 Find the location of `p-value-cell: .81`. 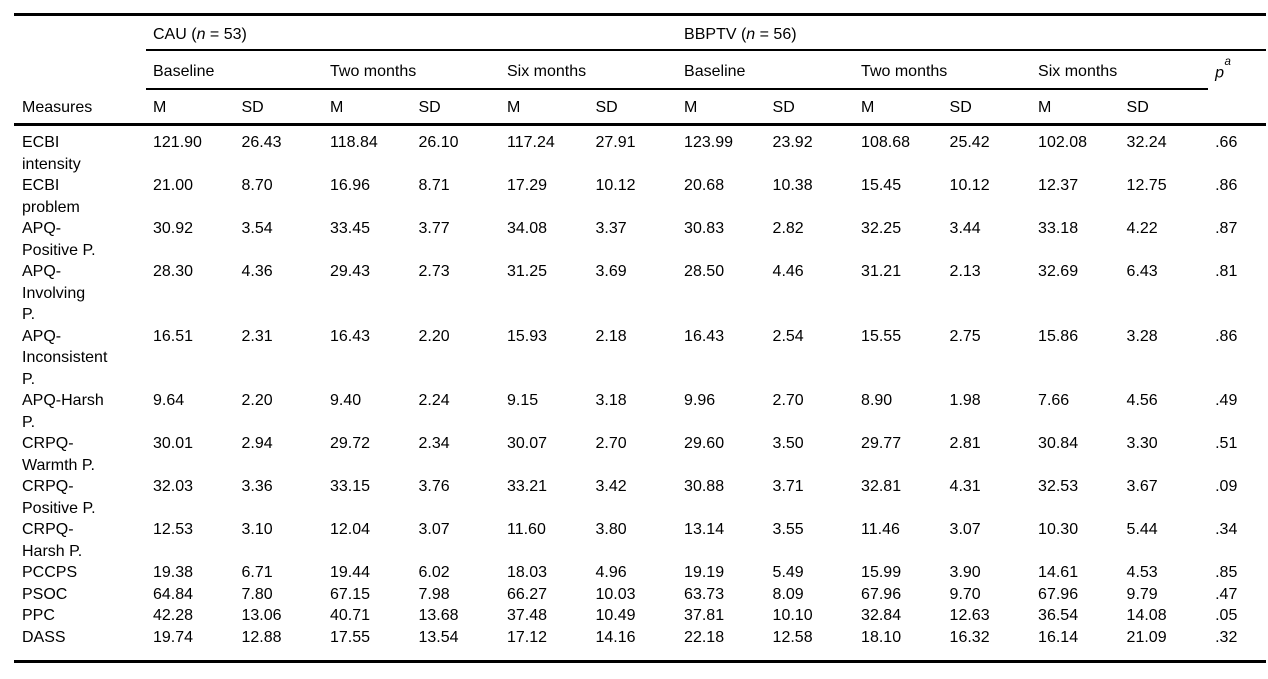

p-value-cell: .81 is located at coordinates (1226, 271).